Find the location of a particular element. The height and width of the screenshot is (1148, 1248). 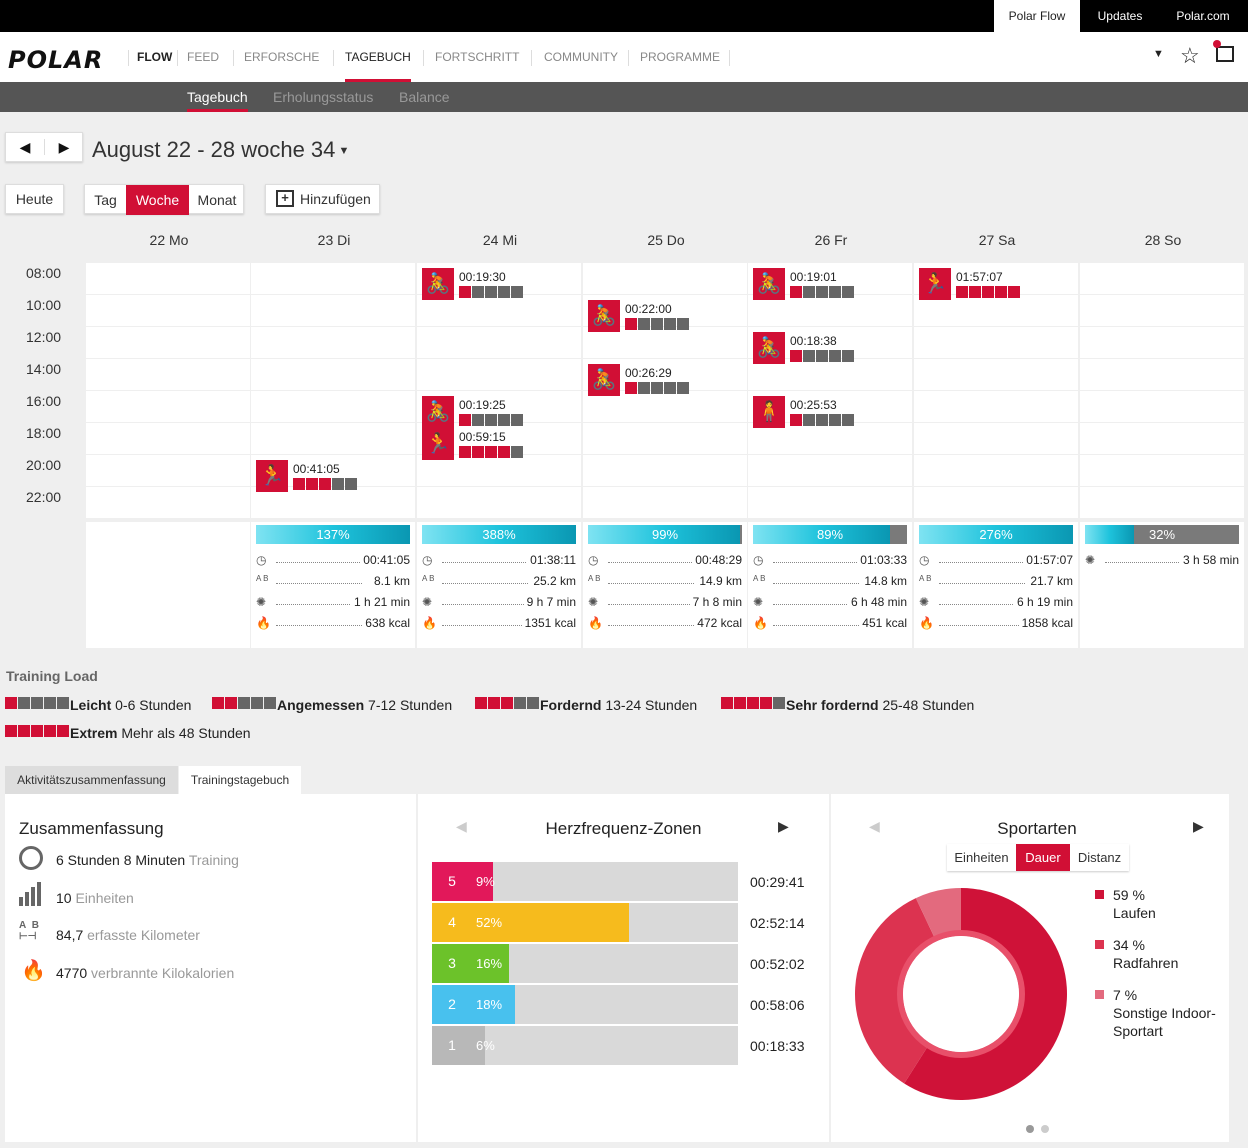

training-session: 🚴 00:19:25 is located at coordinates (477, 412).